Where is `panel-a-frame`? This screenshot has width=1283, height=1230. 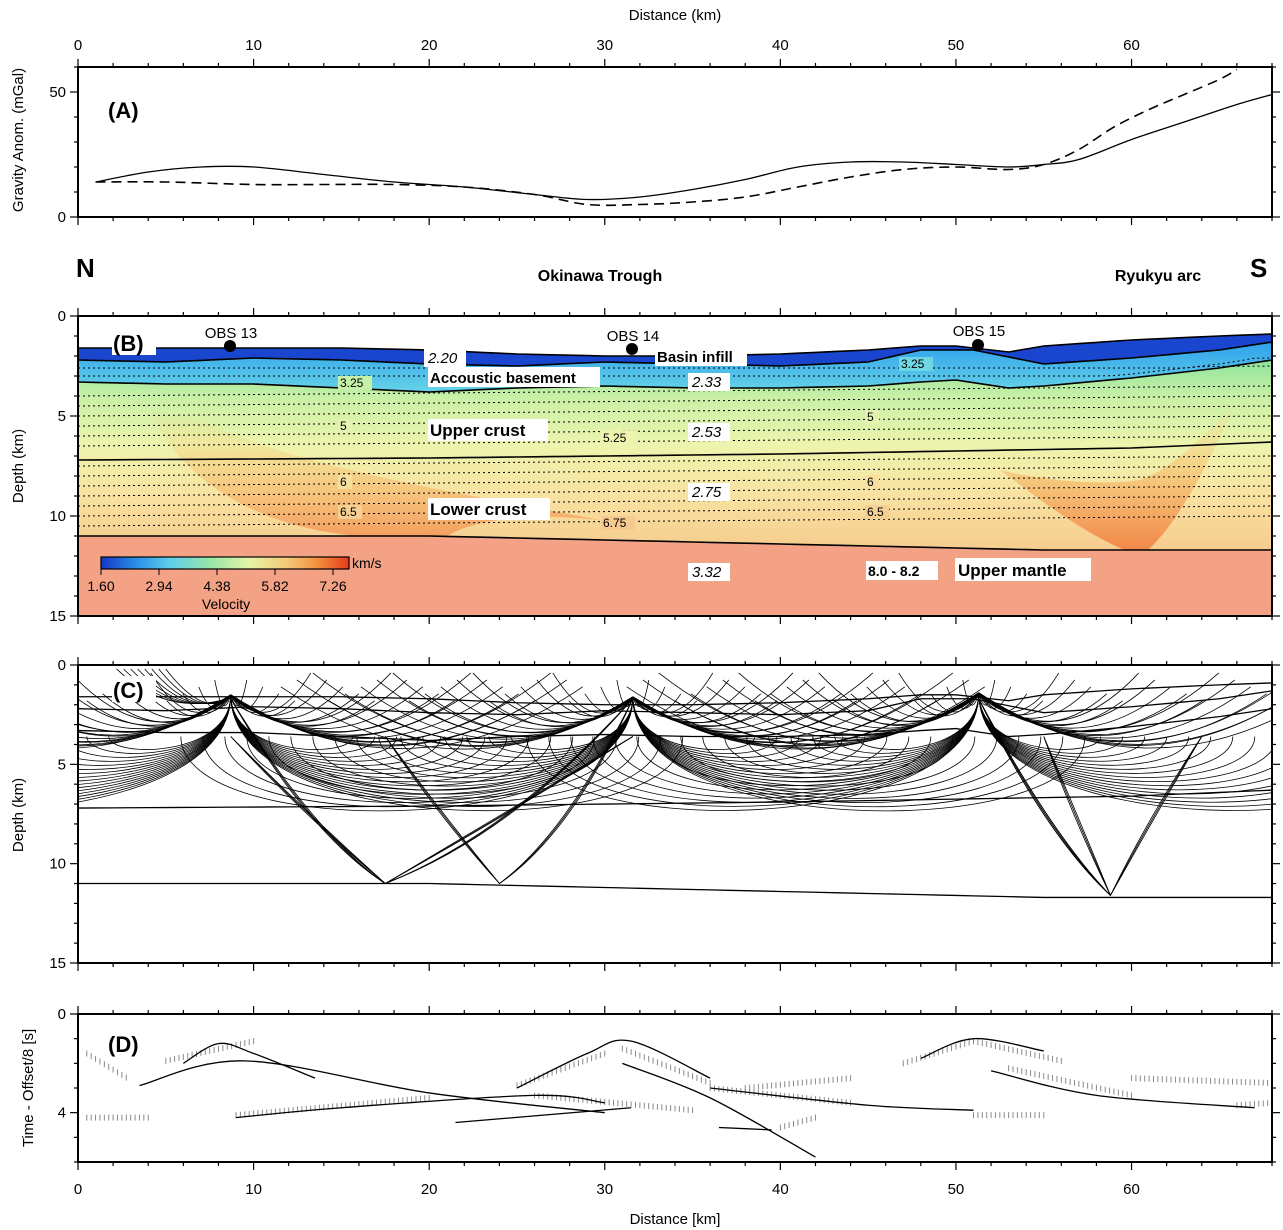 panel-a-frame is located at coordinates (675, 142).